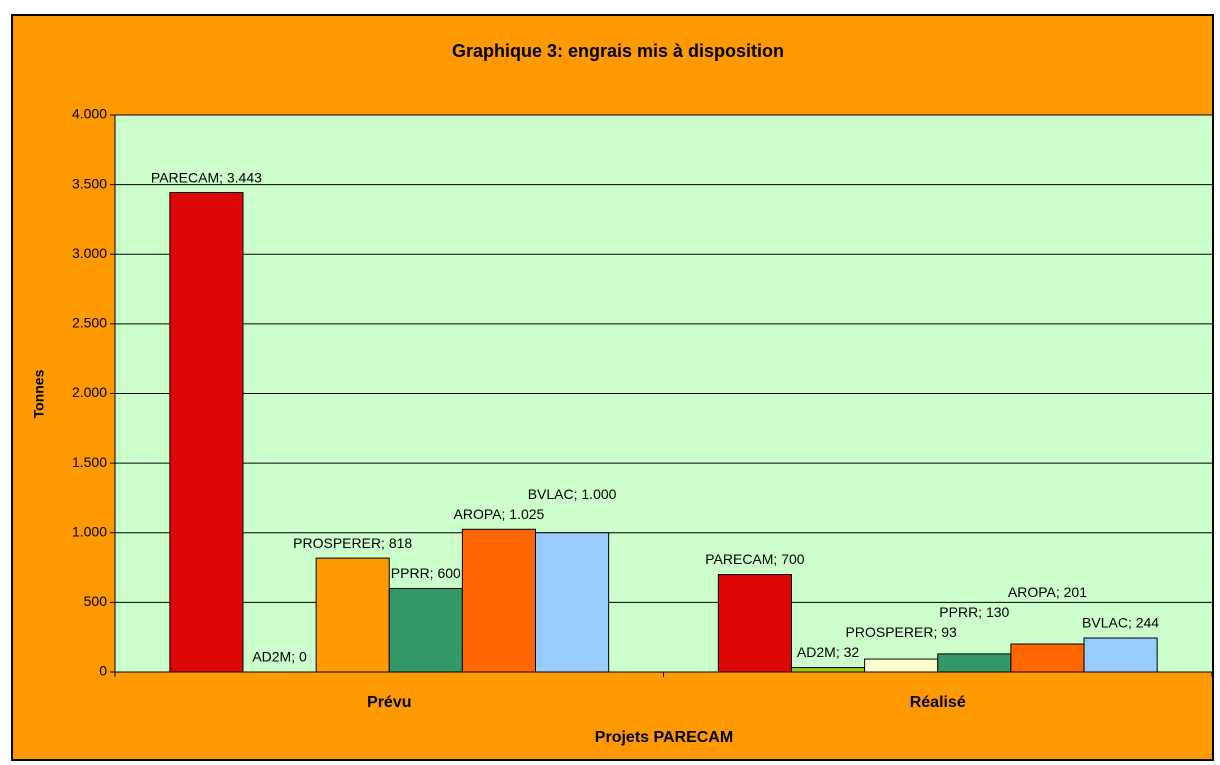 This screenshot has height=765, width=1220. I want to click on chart-title: Graphique 3: engrais mis à disposition, so click(618, 51).